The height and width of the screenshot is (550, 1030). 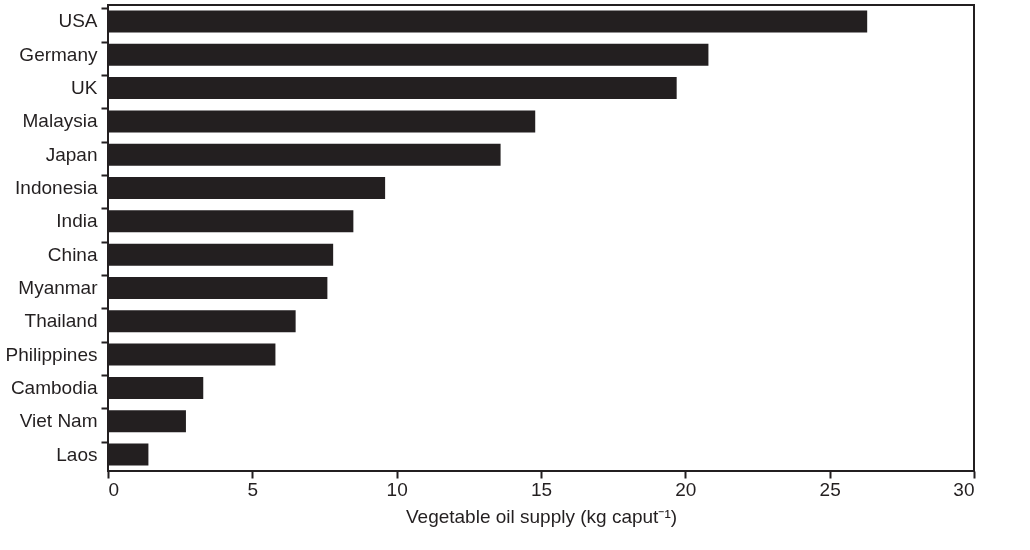 I want to click on x-axis-title: Vegetable oil supply (kg caput⁻¹), so click(x=541, y=516).